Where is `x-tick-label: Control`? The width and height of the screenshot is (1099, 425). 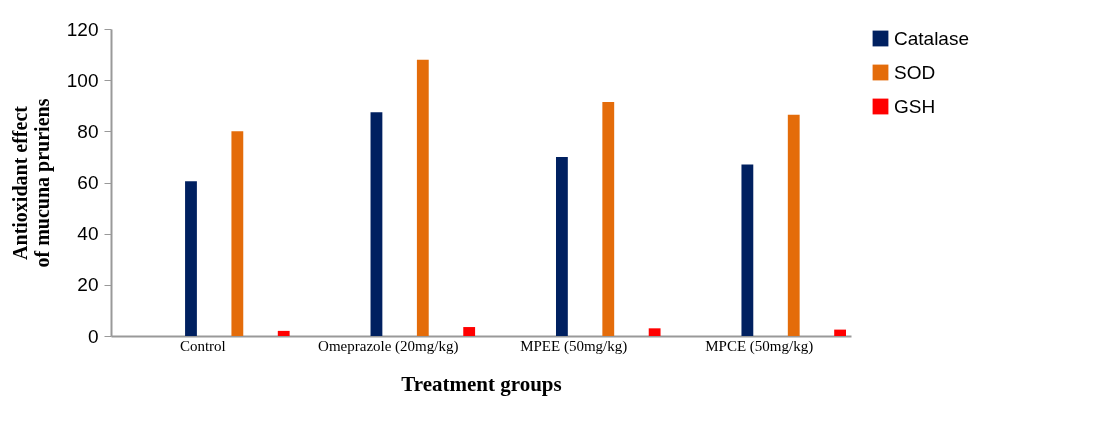 x-tick-label: Control is located at coordinates (202, 345).